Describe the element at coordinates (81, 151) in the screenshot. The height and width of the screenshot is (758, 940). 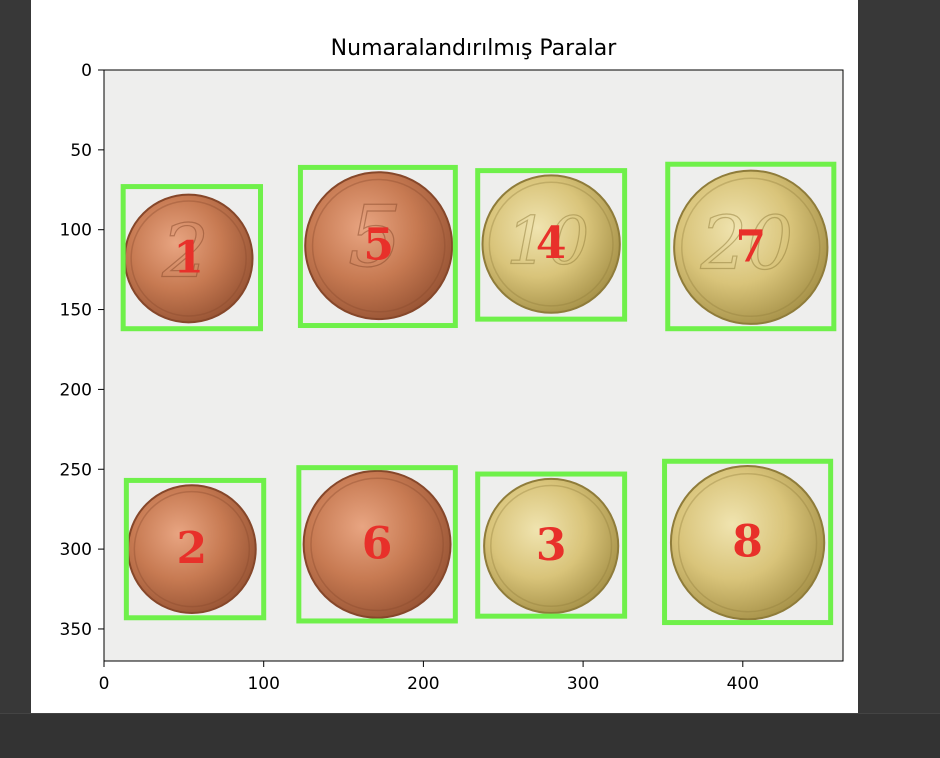
I see `y-tick-label: 50` at that location.